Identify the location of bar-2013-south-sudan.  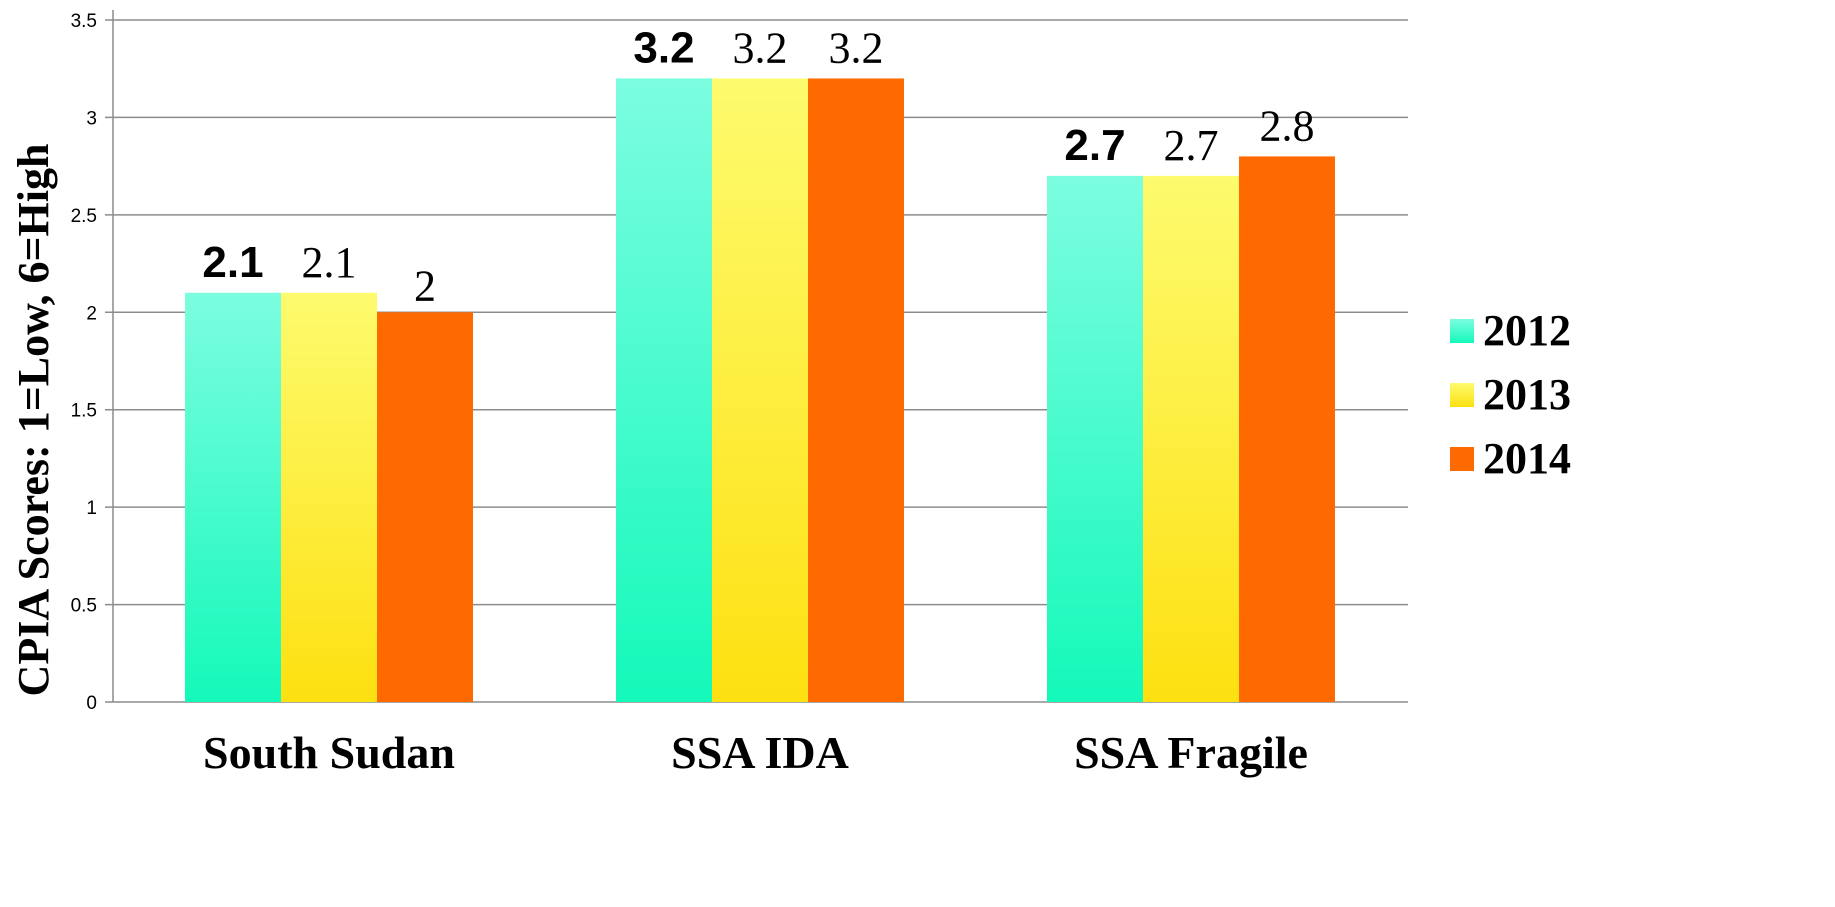
(329, 497).